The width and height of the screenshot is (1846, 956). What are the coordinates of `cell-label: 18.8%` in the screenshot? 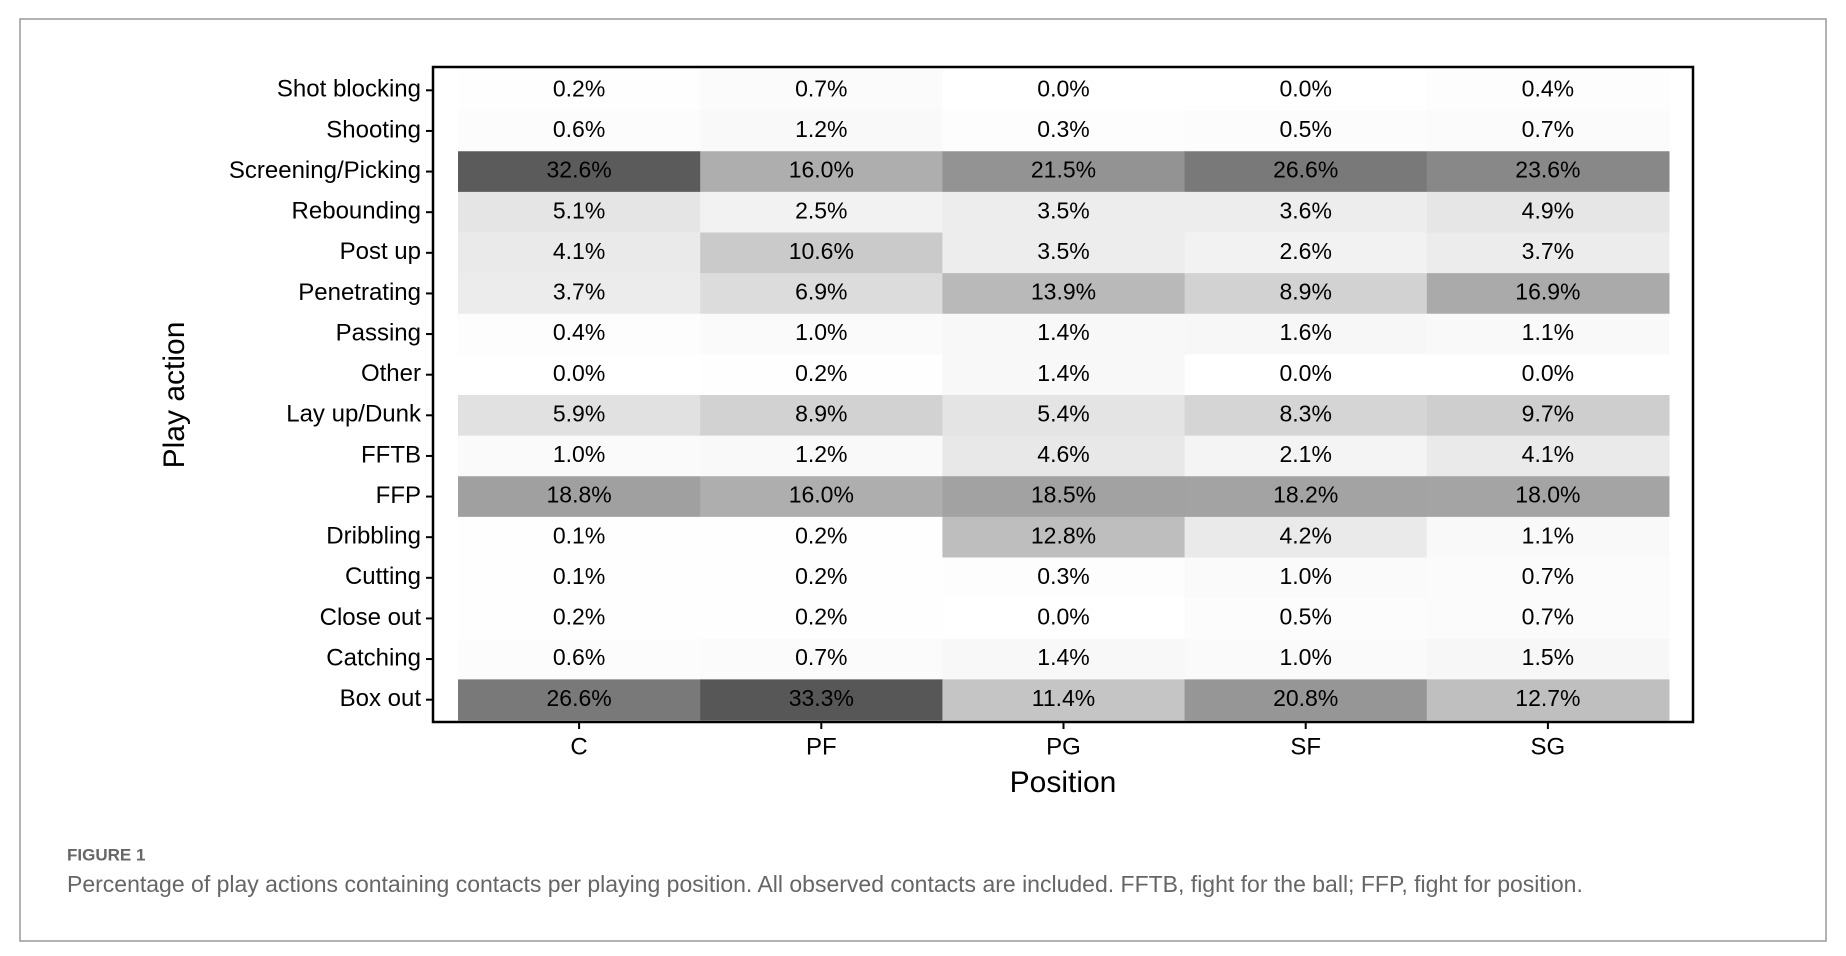 It's located at (578, 495).